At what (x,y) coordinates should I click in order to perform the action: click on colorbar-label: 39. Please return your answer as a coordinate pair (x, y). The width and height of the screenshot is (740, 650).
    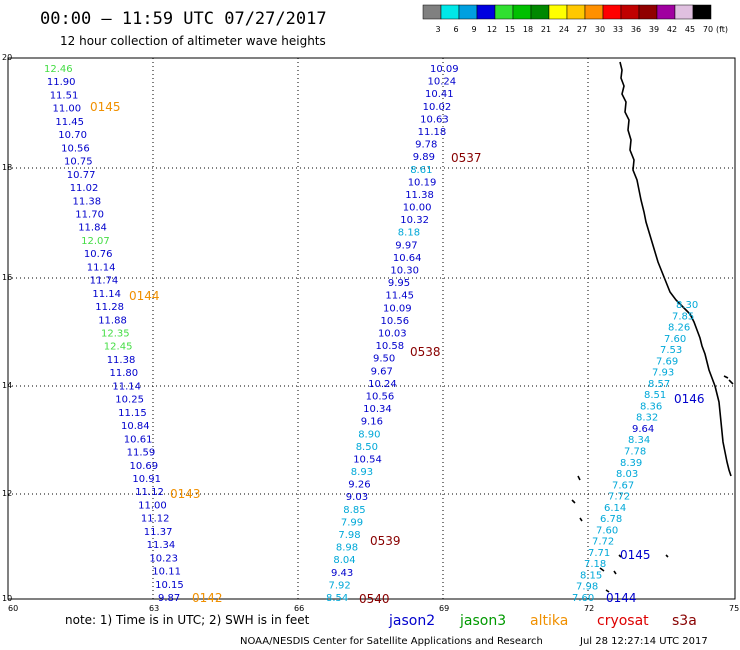
    Looking at the image, I should click on (654, 29).